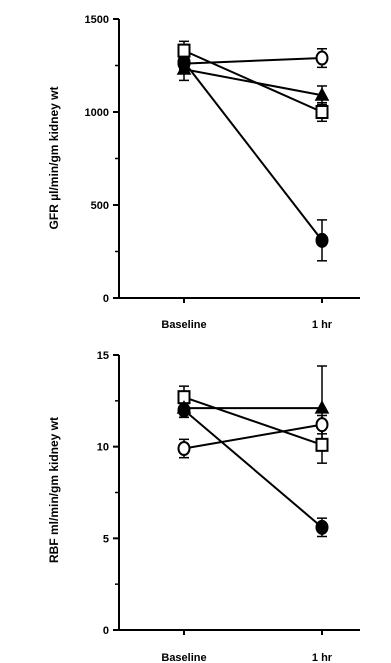  What do you see at coordinates (97, 113) in the screenshot?
I see `y-tick-label: 1000` at bounding box center [97, 113].